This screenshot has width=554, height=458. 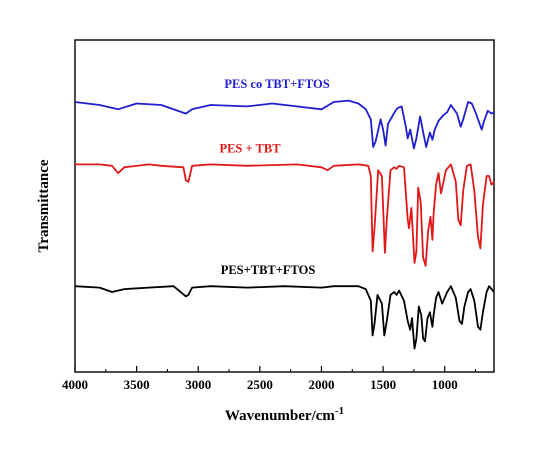 I want to click on x-axis-ticks: 4000 3500 3000 2500 2000 1500 1000, so click(x=269, y=379).